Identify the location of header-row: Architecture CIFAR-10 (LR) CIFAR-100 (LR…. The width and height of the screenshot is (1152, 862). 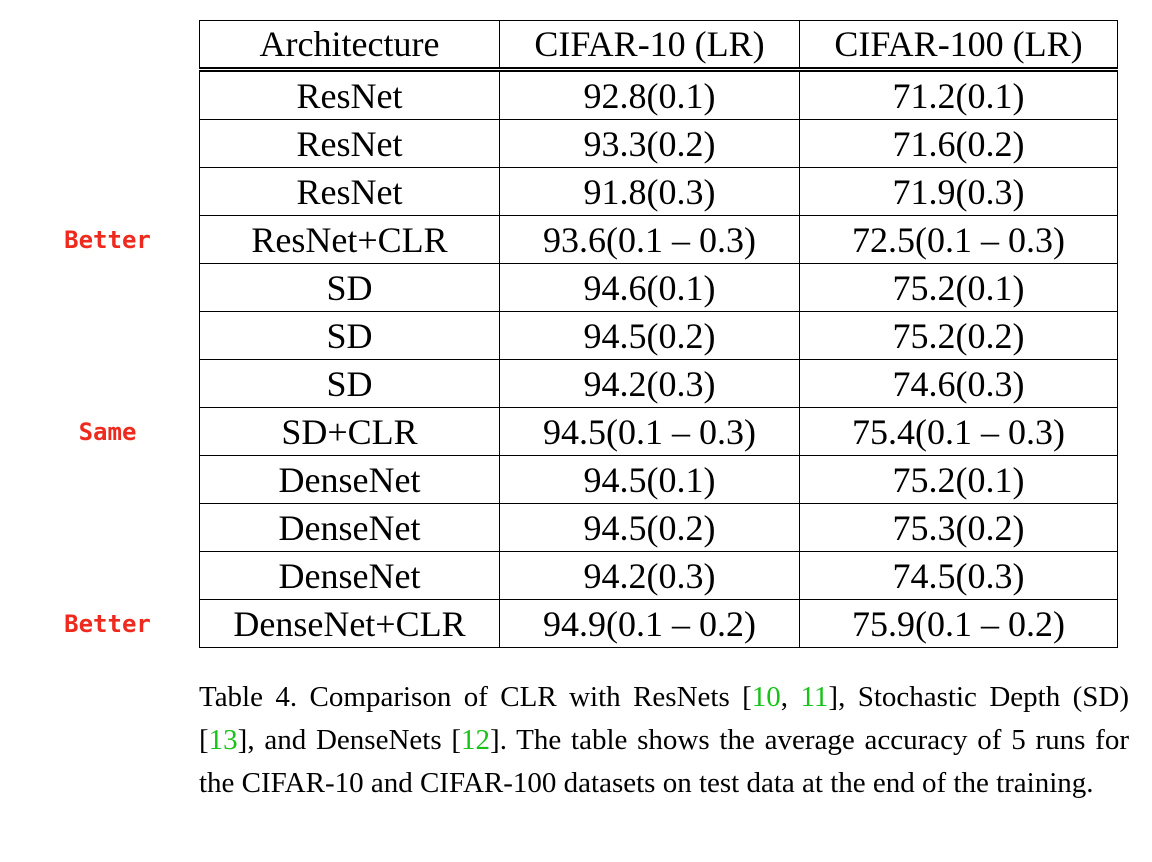
(658, 46).